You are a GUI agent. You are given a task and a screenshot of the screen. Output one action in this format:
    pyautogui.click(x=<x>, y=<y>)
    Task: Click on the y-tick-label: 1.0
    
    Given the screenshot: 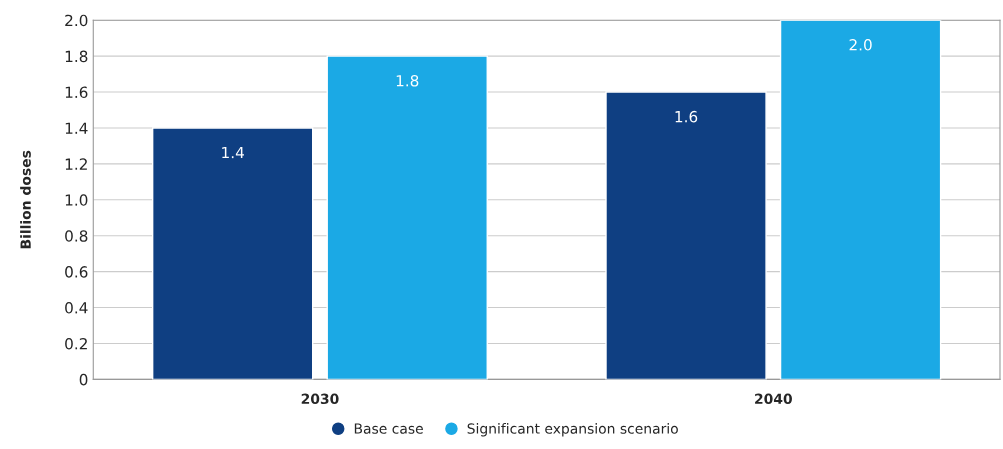 What is the action you would take?
    pyautogui.click(x=76, y=200)
    